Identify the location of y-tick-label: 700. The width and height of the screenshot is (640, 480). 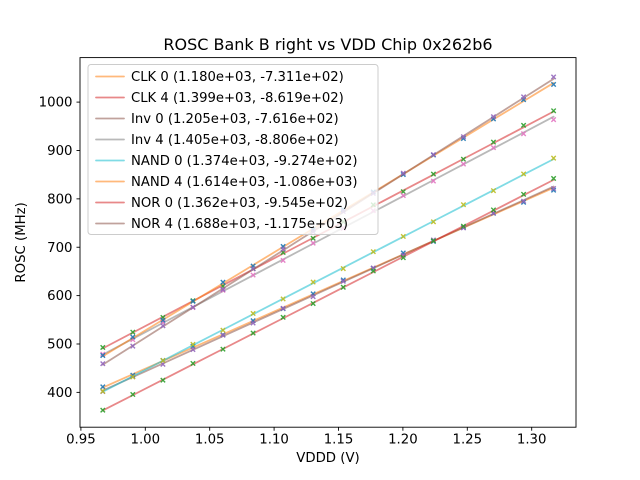
(59, 248).